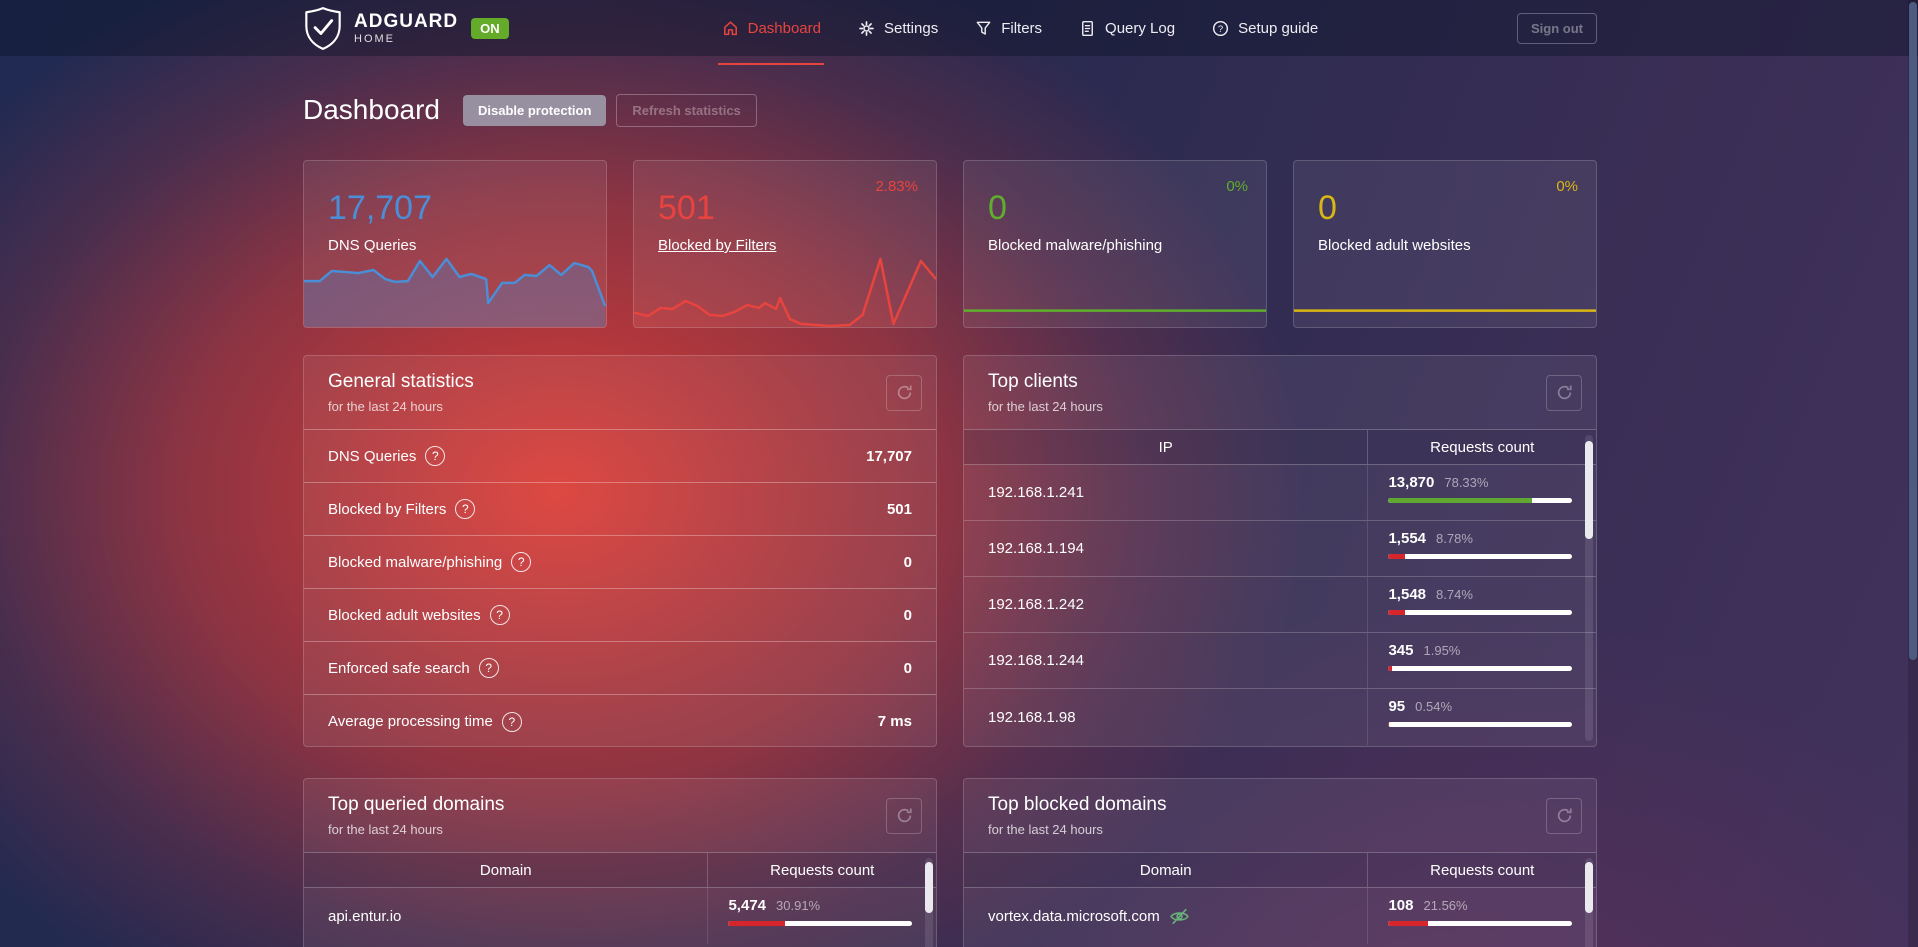 The height and width of the screenshot is (947, 1918). I want to click on column-header-domain: Domain, so click(1166, 870).